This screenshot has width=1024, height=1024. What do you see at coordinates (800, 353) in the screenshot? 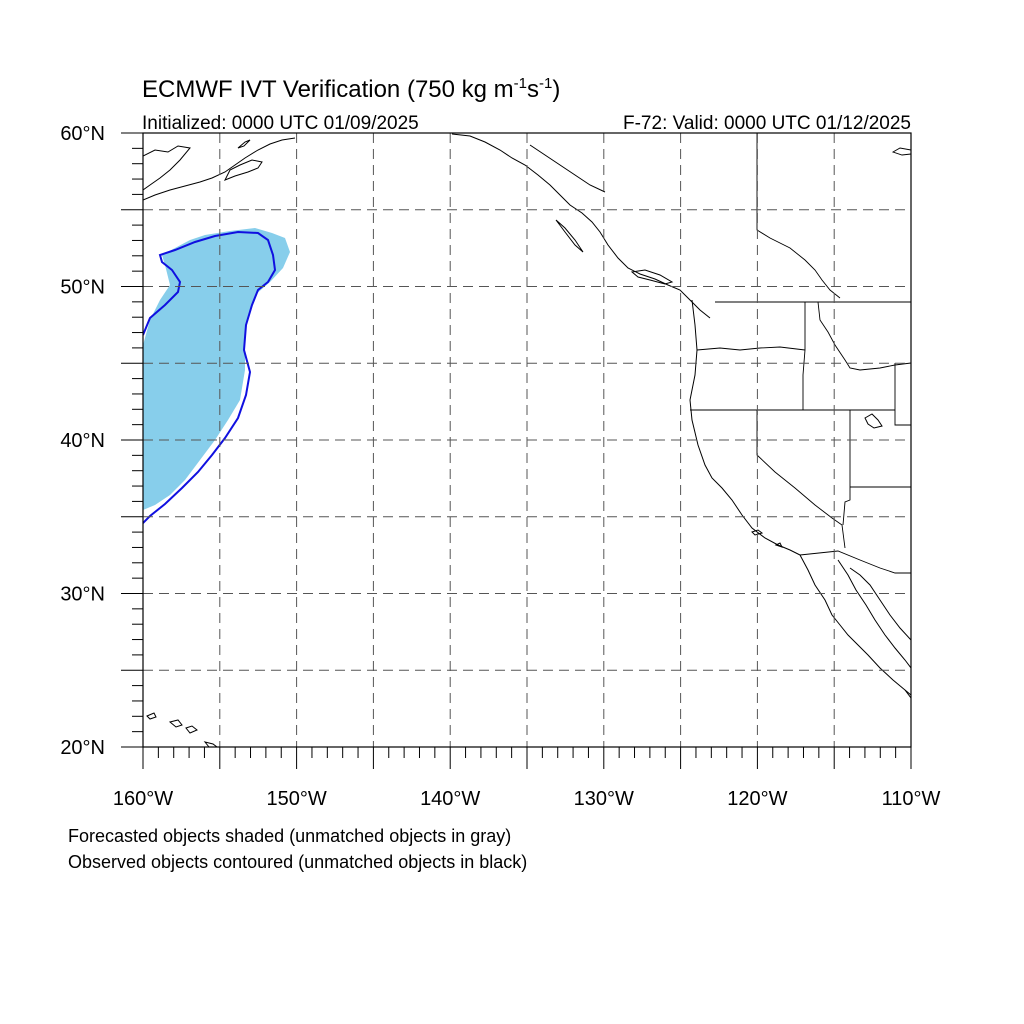
I see `political-boundaries` at bounding box center [800, 353].